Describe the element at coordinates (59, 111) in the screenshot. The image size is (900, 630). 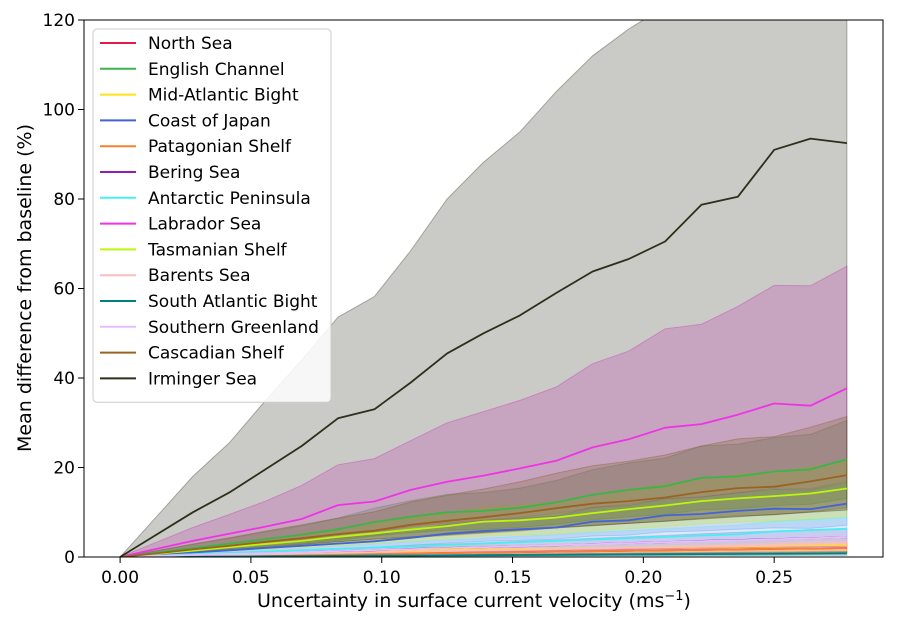
I see `y-tick-label: 100` at that location.